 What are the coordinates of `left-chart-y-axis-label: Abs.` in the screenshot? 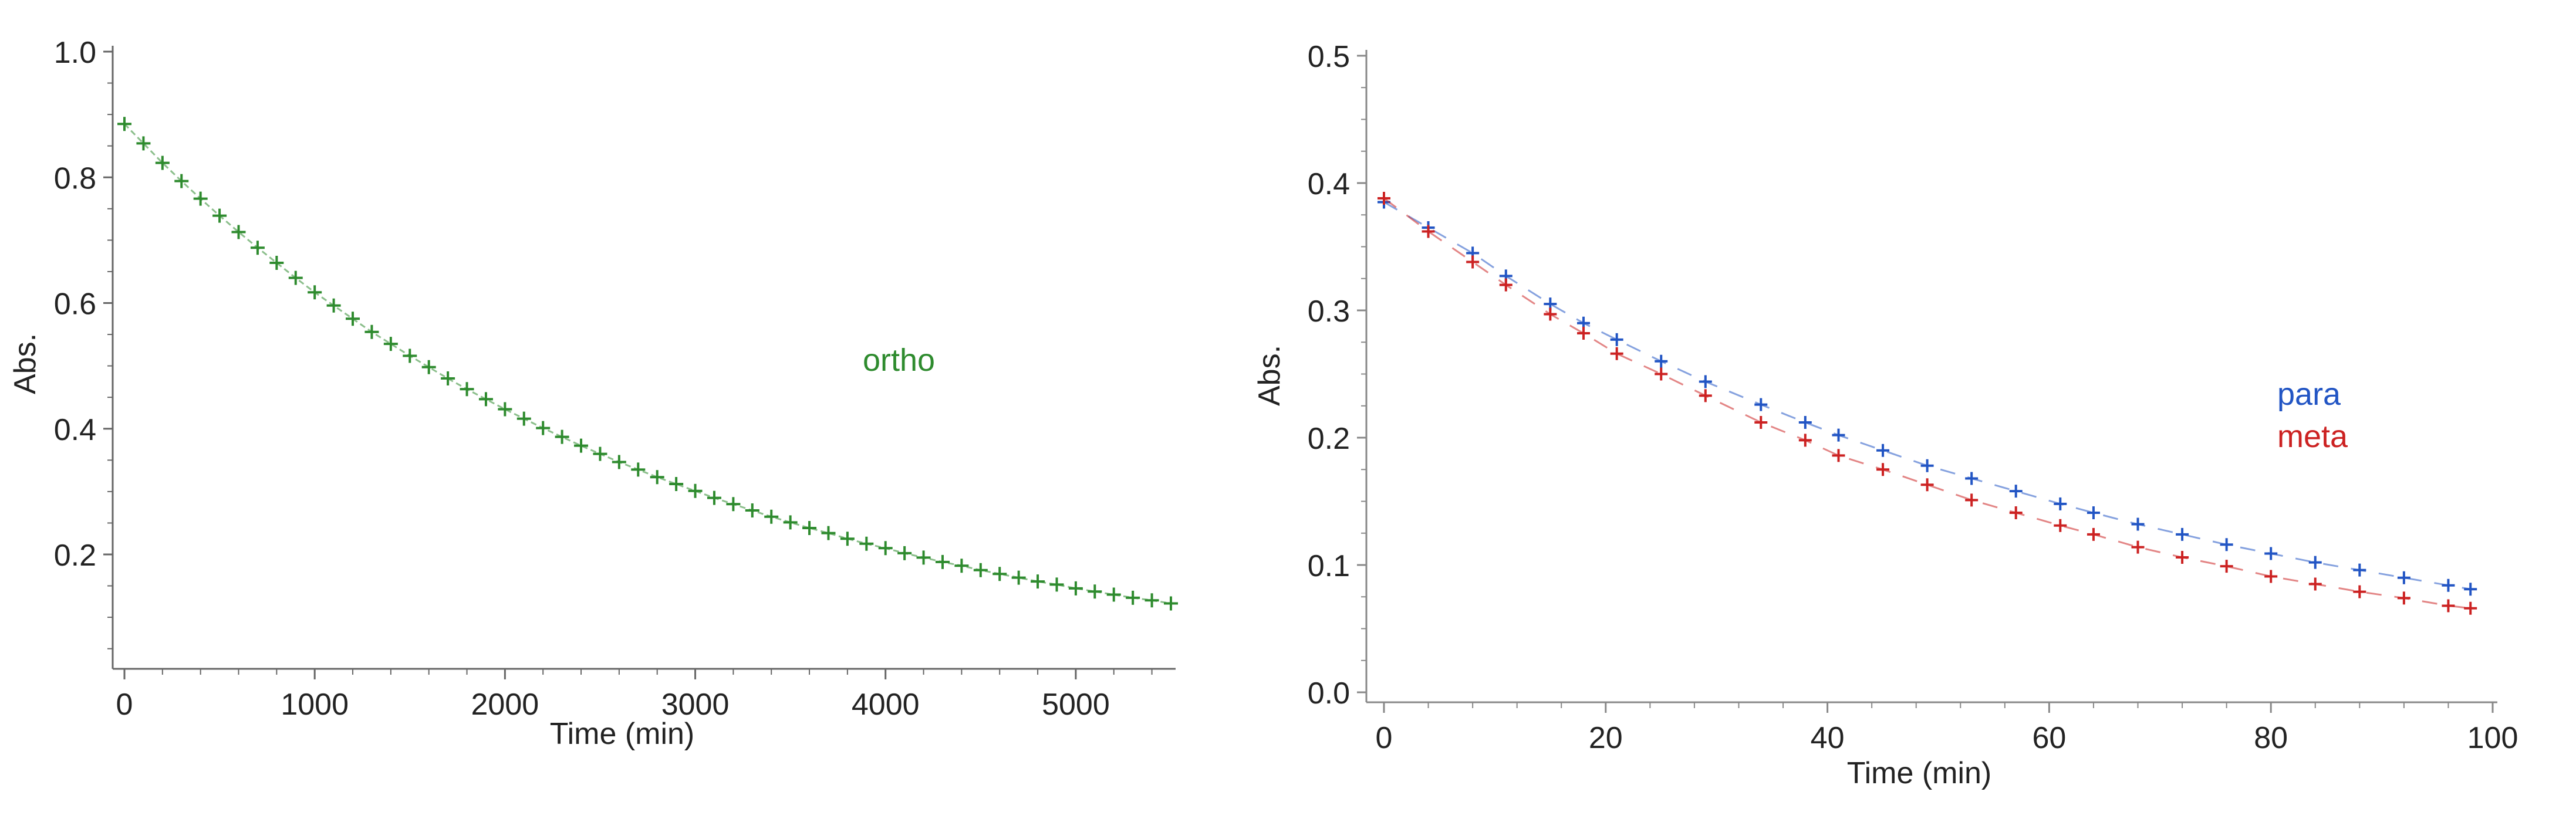 It's located at (25, 363).